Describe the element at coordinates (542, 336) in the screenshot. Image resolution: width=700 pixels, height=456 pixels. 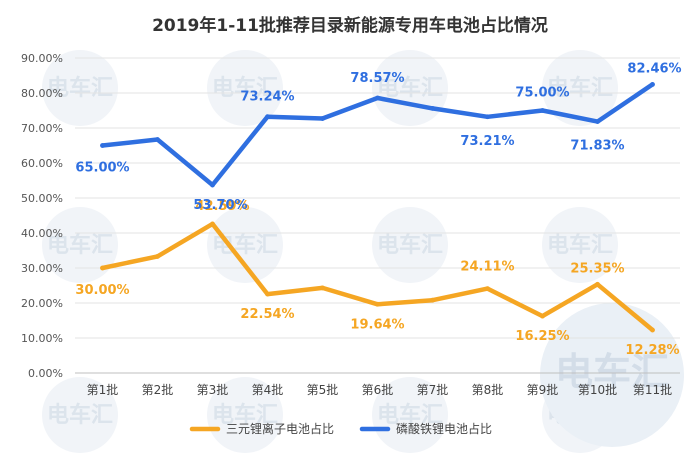
I see `data-label: 16.25%` at that location.